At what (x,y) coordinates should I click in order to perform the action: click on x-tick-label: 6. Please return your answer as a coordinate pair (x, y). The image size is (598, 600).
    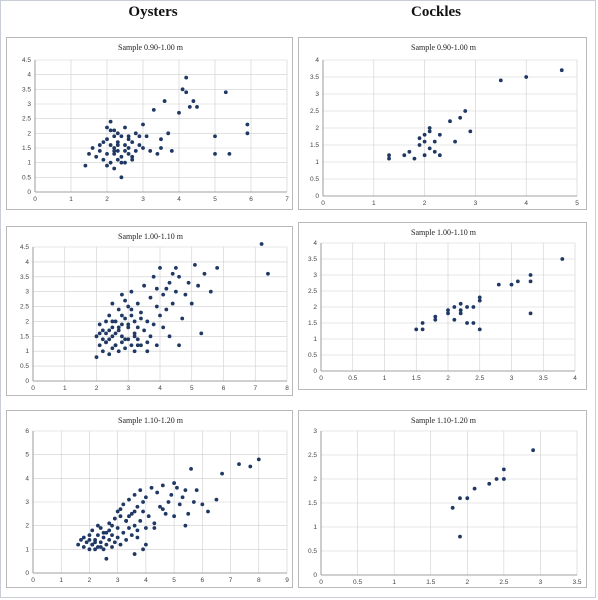
    Looking at the image, I should click on (251, 199).